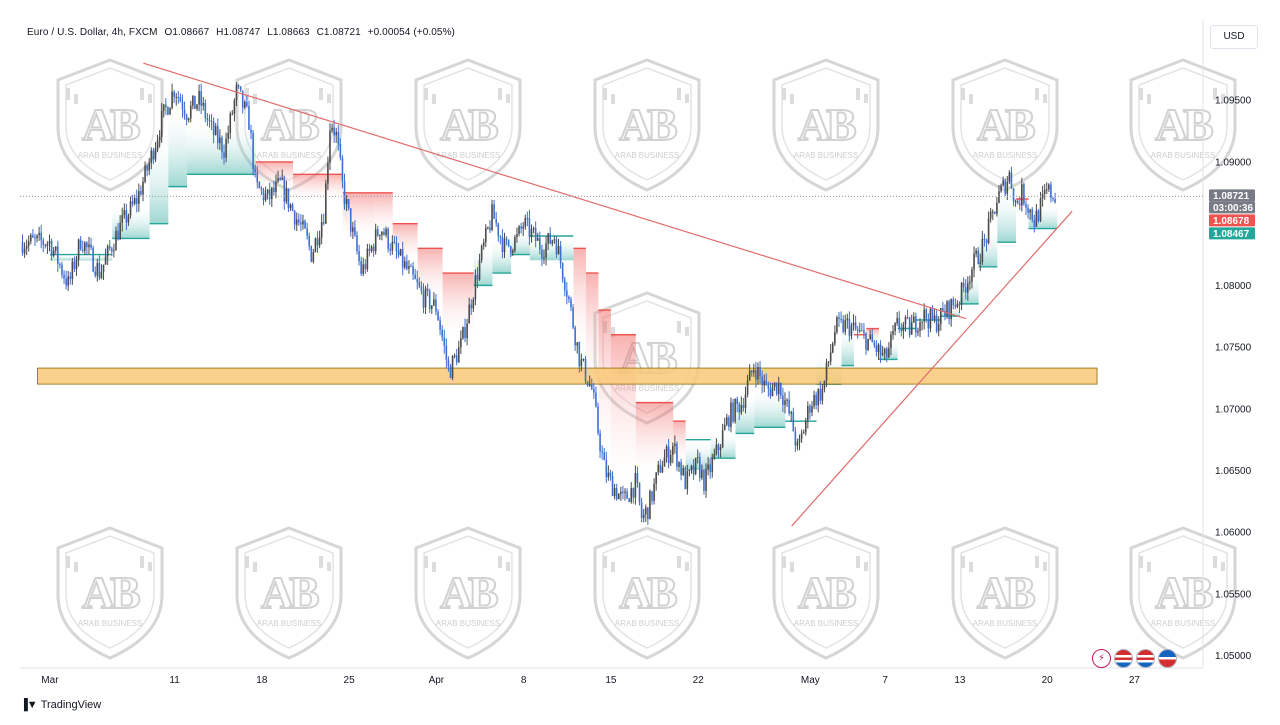 The height and width of the screenshot is (725, 1280). Describe the element at coordinates (71, 705) in the screenshot. I see `footer-brand: TradingView` at that location.